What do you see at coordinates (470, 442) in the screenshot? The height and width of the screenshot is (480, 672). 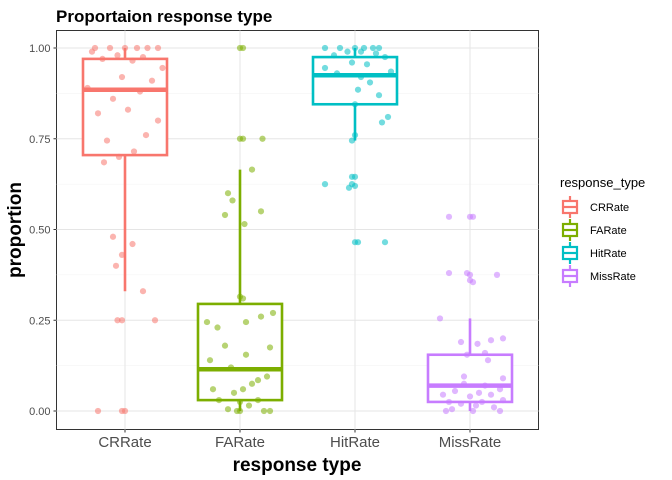 I see `x-tick-label: MissRate` at bounding box center [470, 442].